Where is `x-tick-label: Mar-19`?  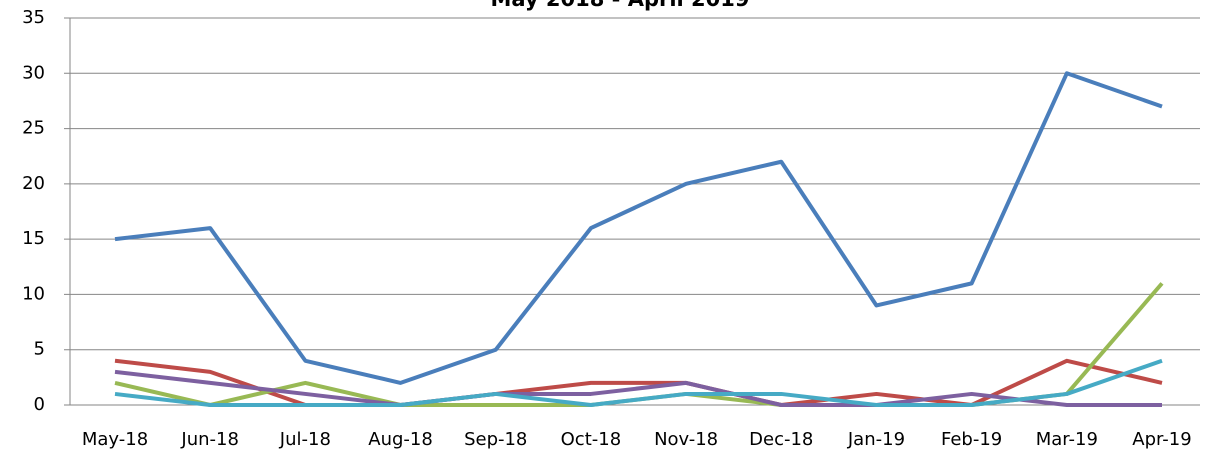 x-tick-label: Mar-19 is located at coordinates (1067, 439).